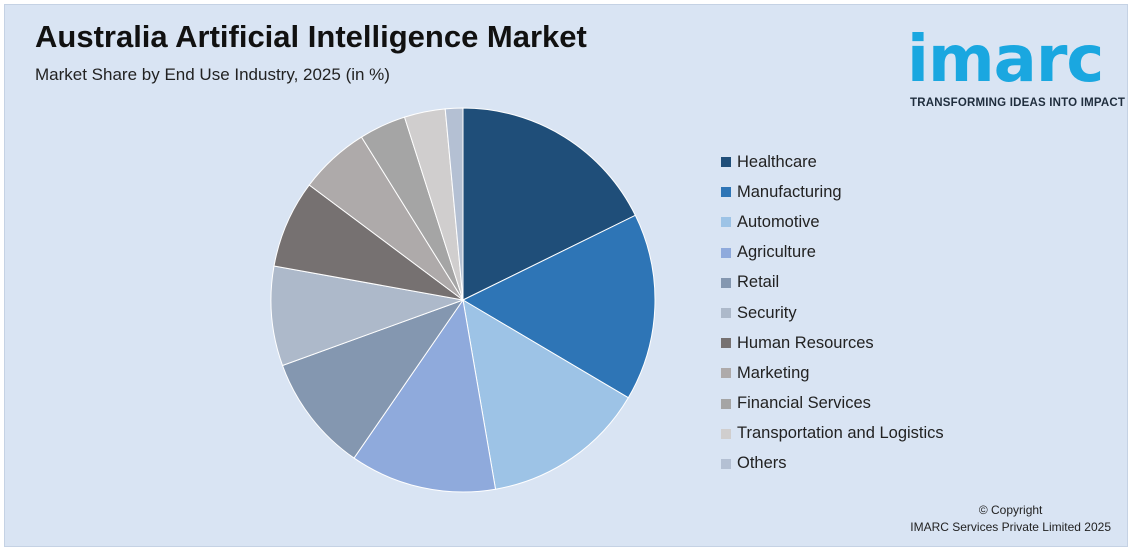 This screenshot has width=1134, height=552. What do you see at coordinates (367, 316) in the screenshot?
I see `pie-slice-security` at bounding box center [367, 316].